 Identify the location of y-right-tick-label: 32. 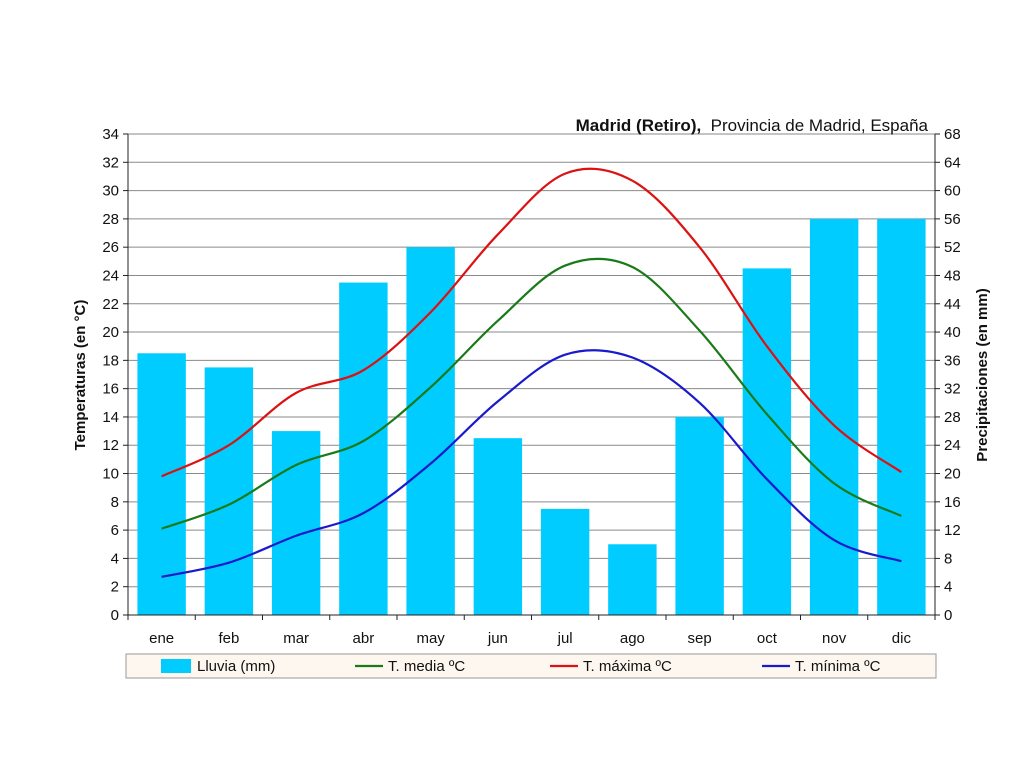
(952, 389).